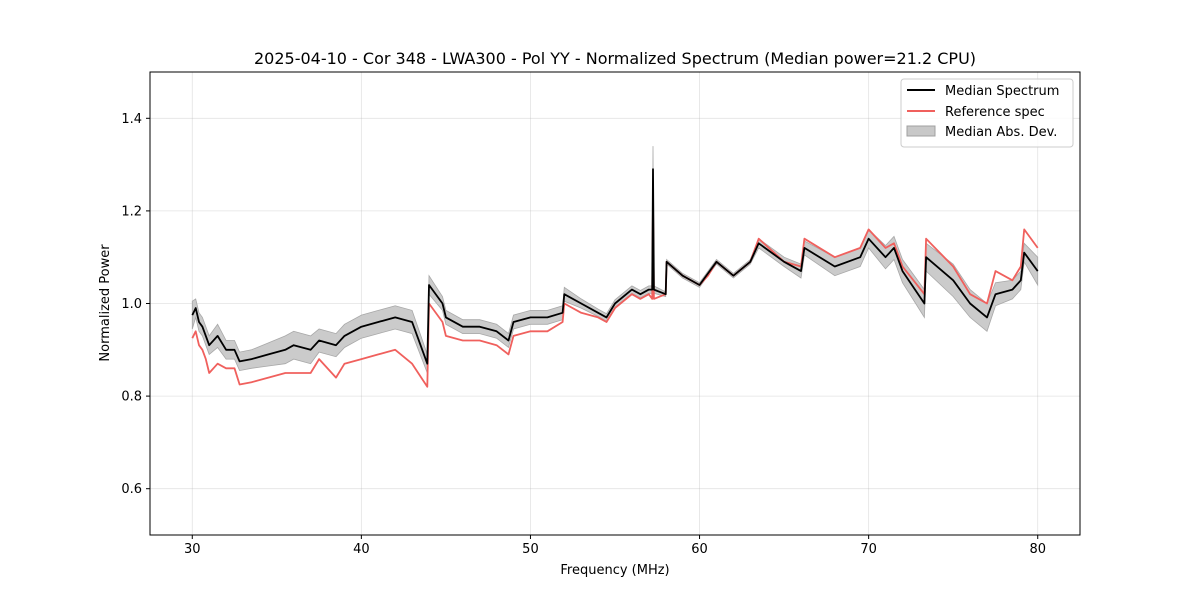  Describe the element at coordinates (615, 546) in the screenshot. I see `x-axis-ticks: 30 40 50 60 70 80` at that location.